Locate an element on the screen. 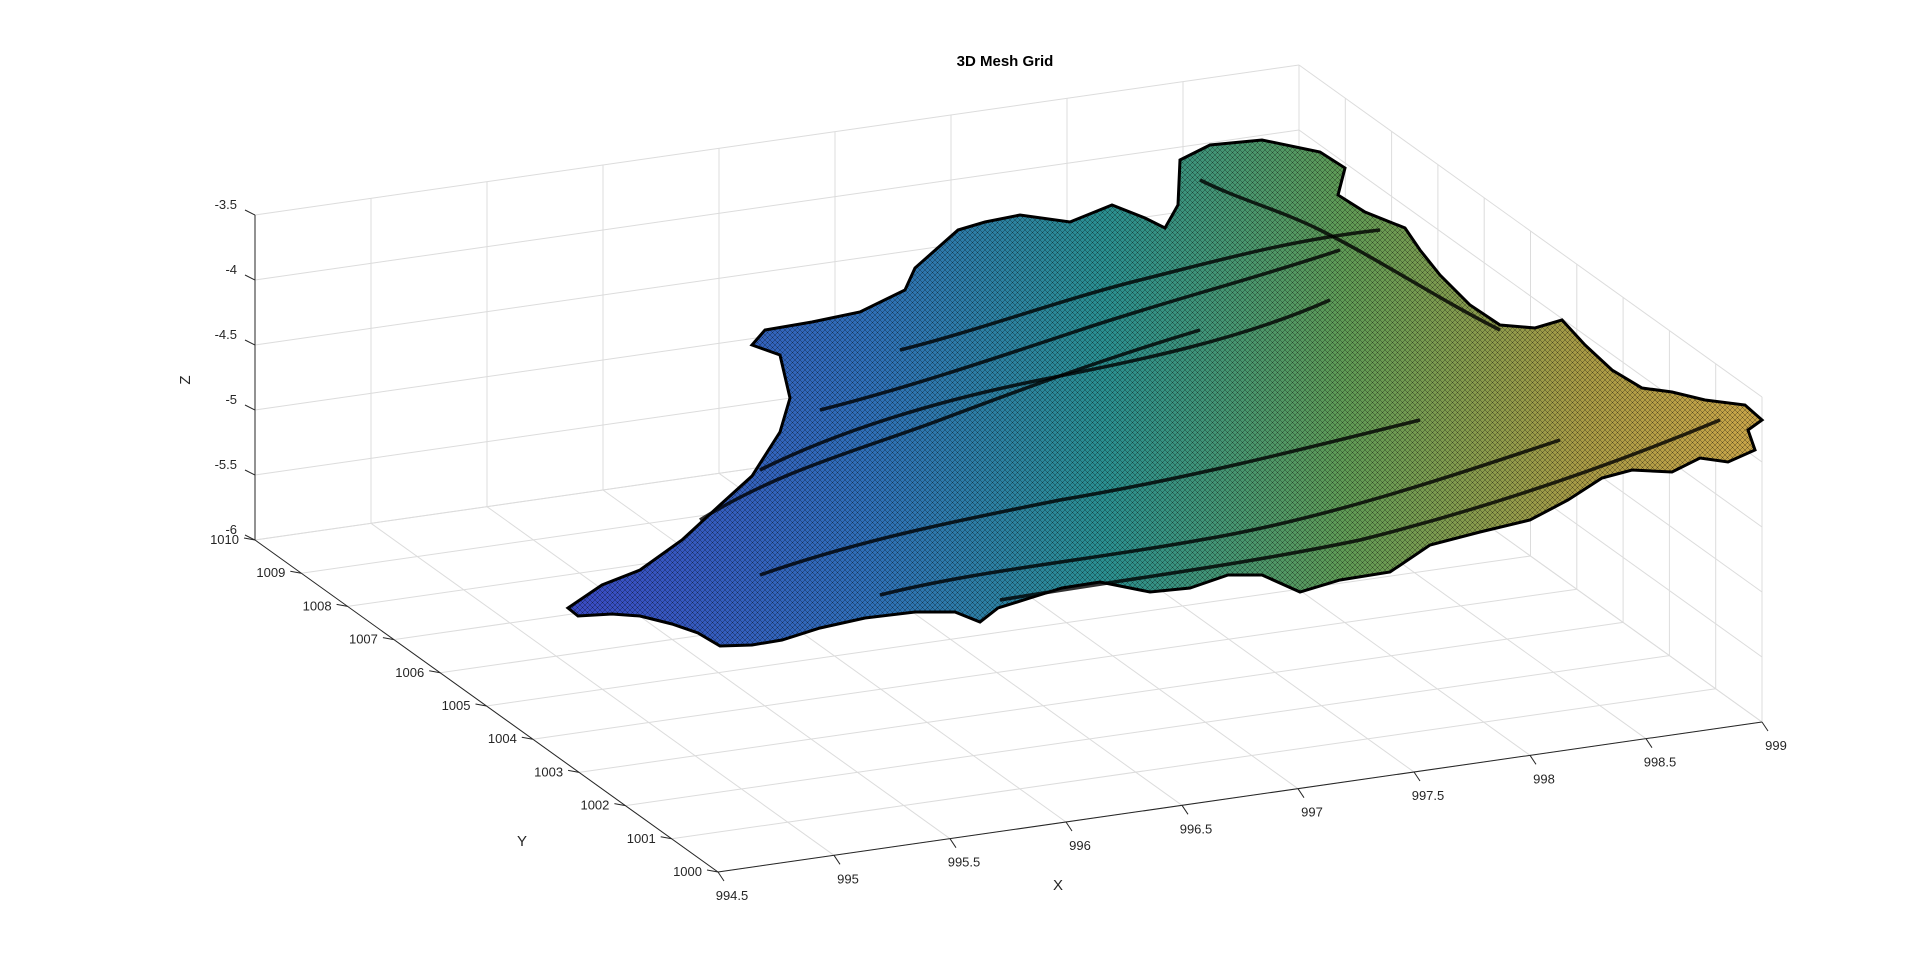 Image resolution: width=1920 pixels, height=963 pixels. x-tick-label: 996 is located at coordinates (1080, 845).